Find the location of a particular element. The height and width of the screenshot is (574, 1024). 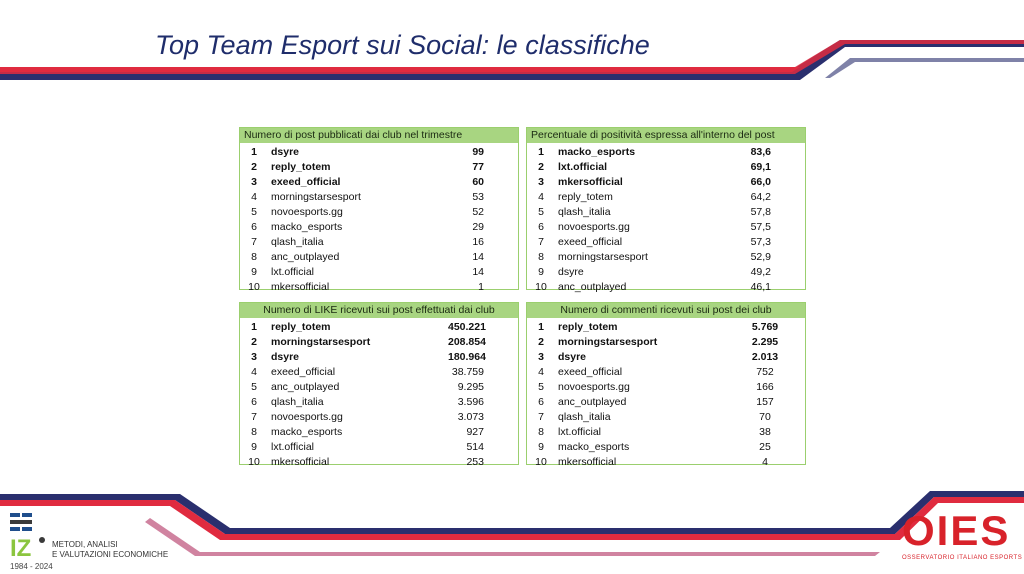

table-row: 7 qlash_italia 70 is located at coordinates (654, 417).